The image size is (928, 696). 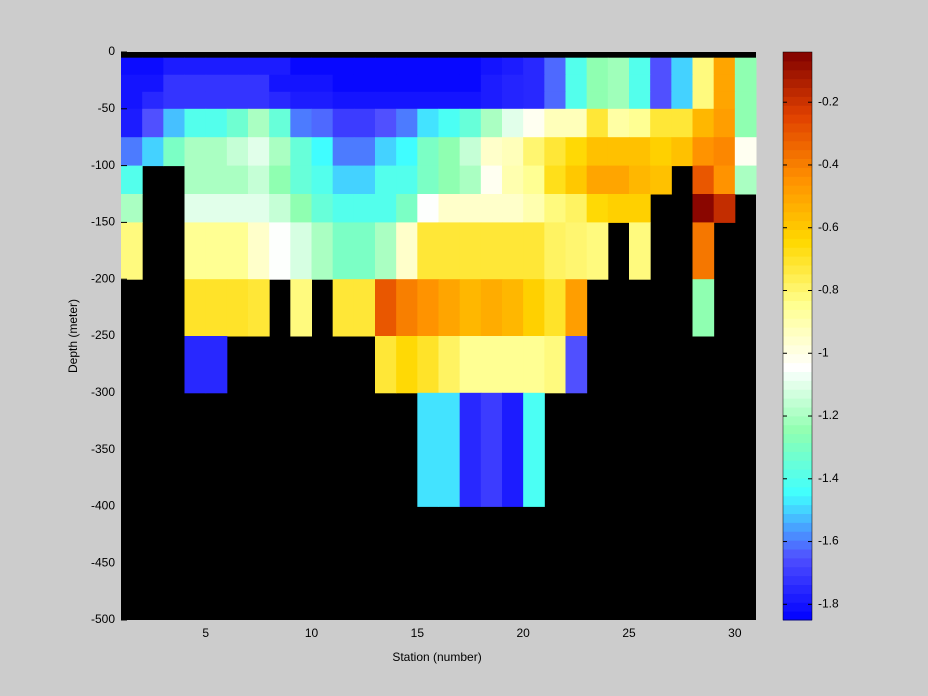 What do you see at coordinates (103, 619) in the screenshot?
I see `y-tick-label: -500` at bounding box center [103, 619].